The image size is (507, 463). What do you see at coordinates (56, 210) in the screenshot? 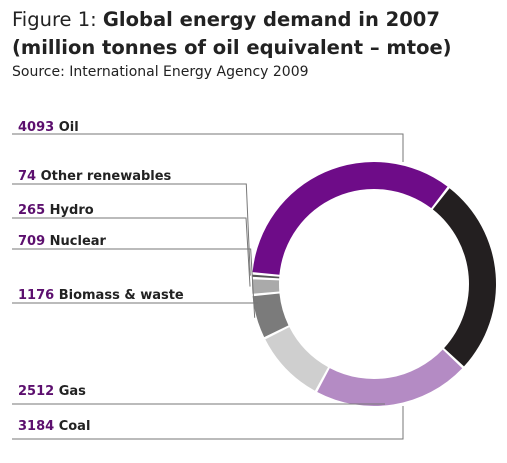
I see `label-hydro: 265 Hydro` at bounding box center [56, 210].